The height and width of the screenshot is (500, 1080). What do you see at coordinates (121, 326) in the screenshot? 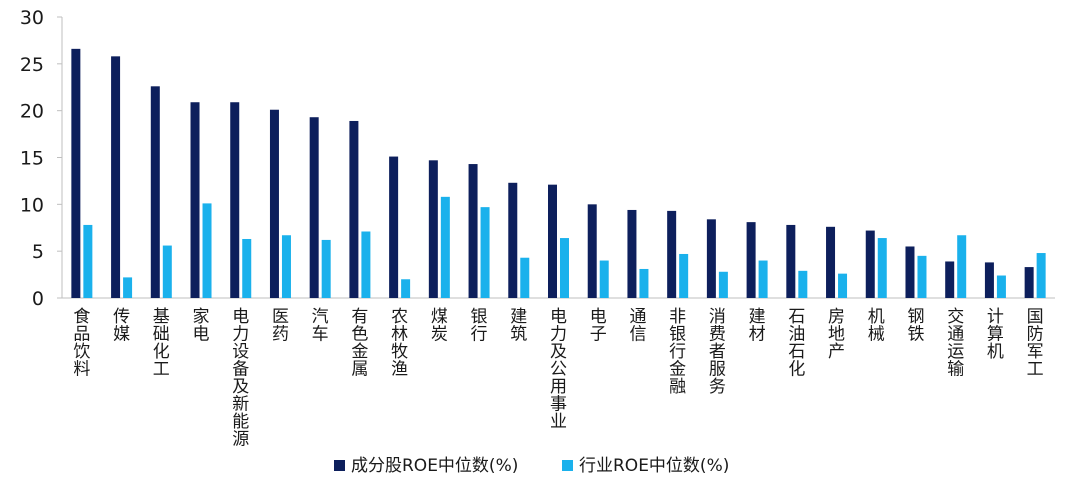
I see `x-tick-label: 传媒` at bounding box center [121, 326].